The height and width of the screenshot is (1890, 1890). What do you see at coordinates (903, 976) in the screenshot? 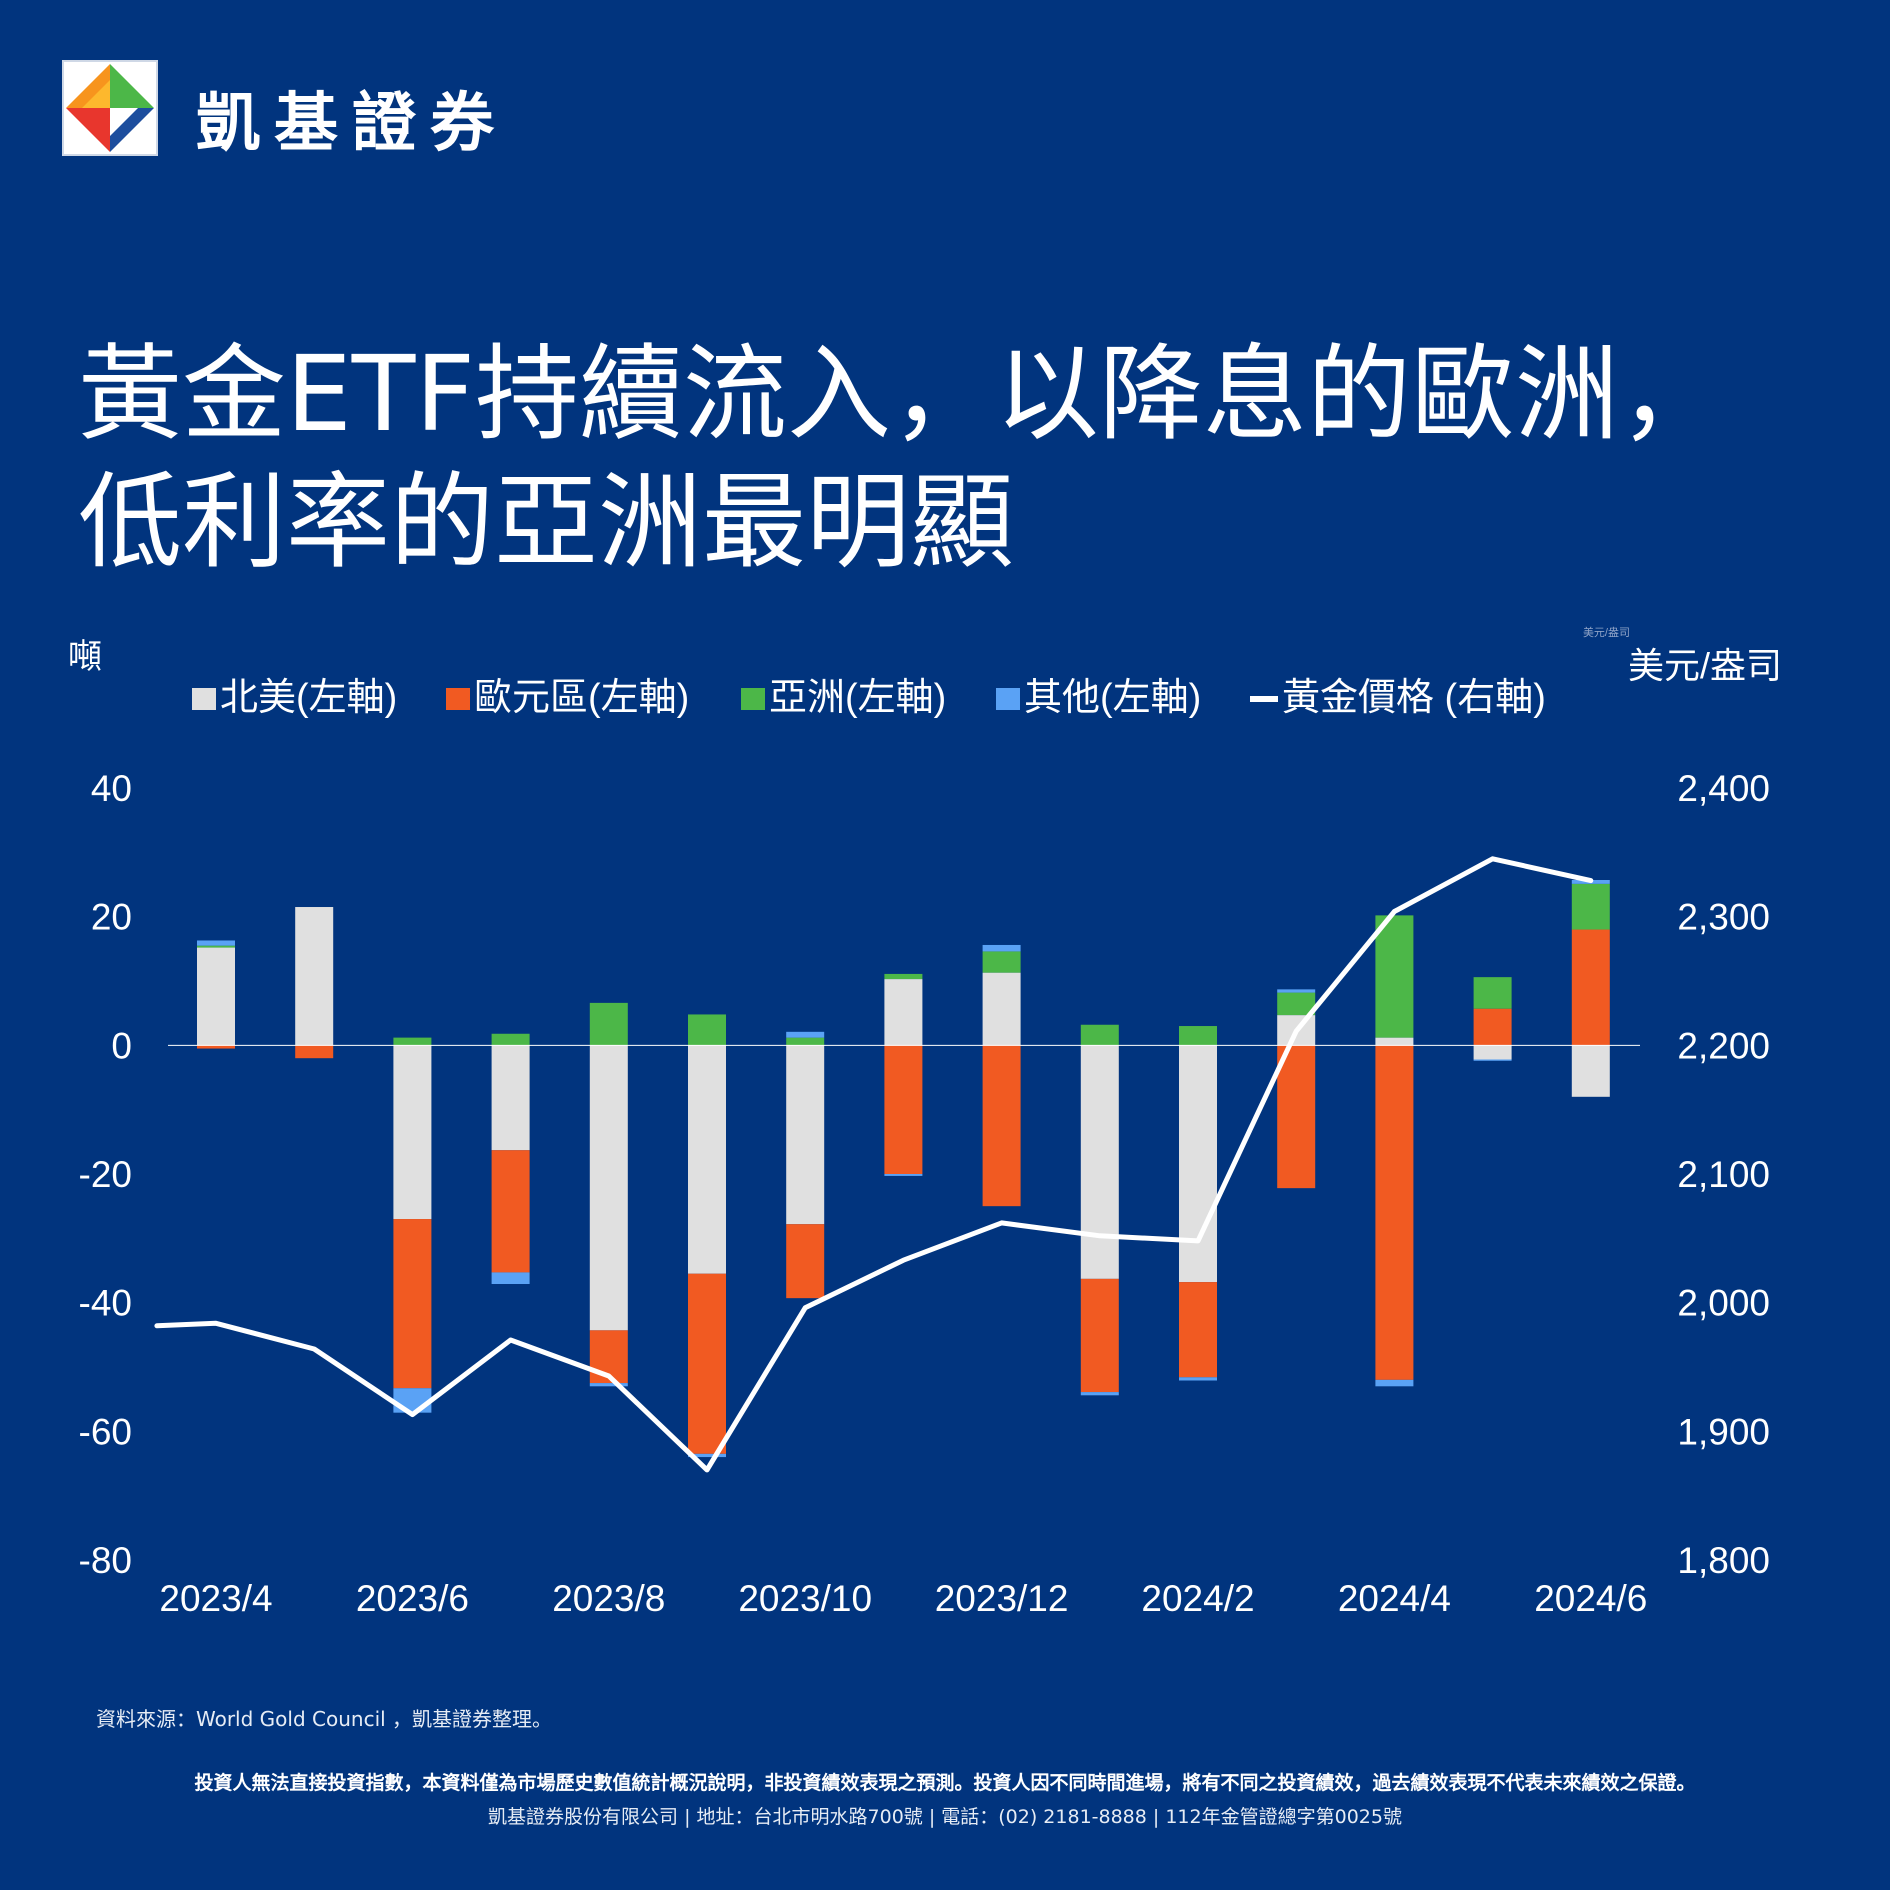
I see `bar-segment-s3-2023/11` at bounding box center [903, 976].